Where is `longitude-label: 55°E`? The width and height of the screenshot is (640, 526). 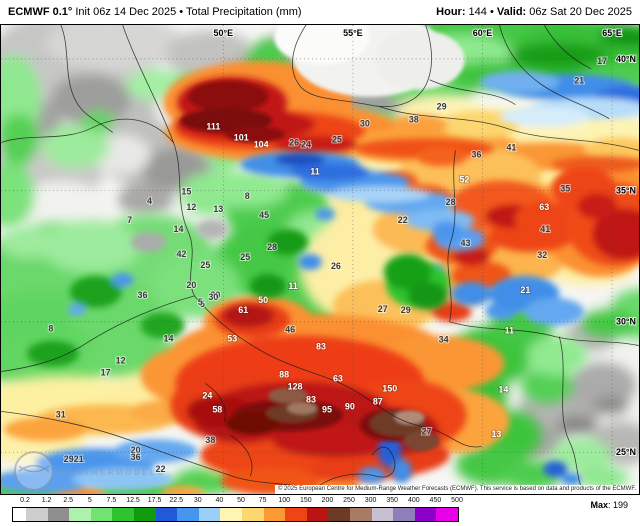 longitude-label: 55°E is located at coordinates (353, 33).